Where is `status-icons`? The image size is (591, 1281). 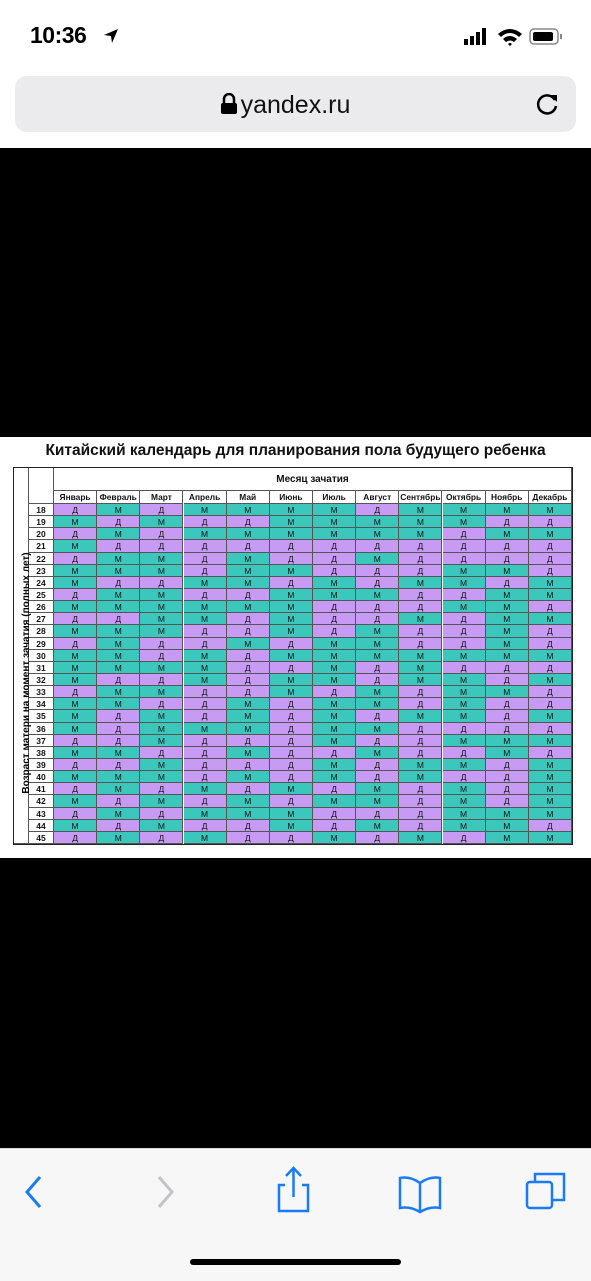
status-icons is located at coordinates (513, 37).